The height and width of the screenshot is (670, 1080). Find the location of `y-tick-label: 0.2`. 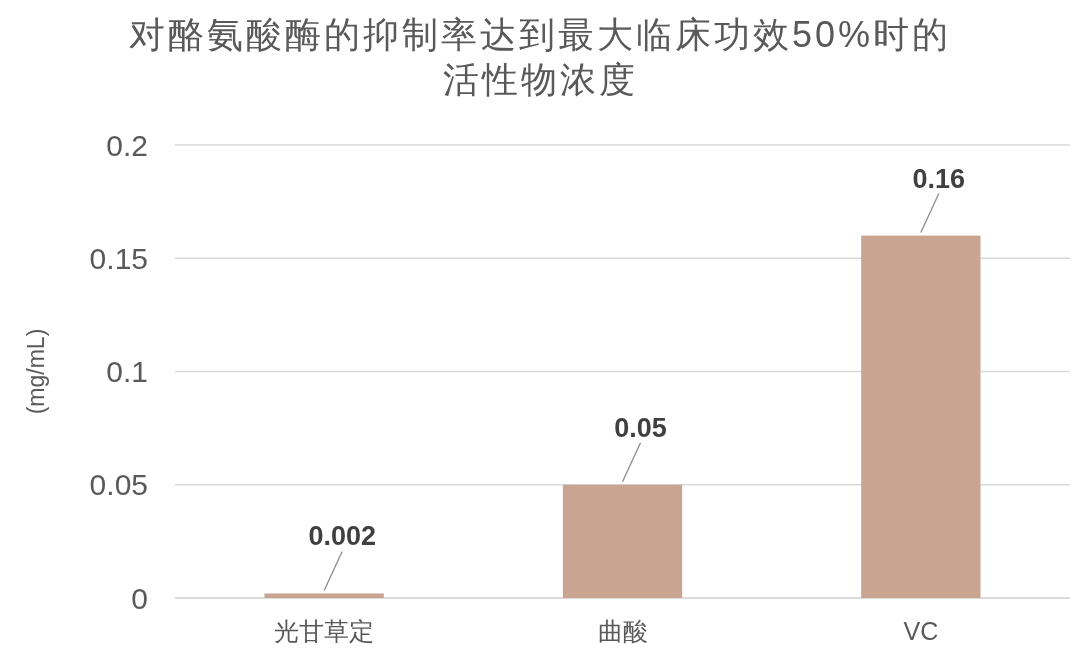

y-tick-label: 0.2 is located at coordinates (127, 145).